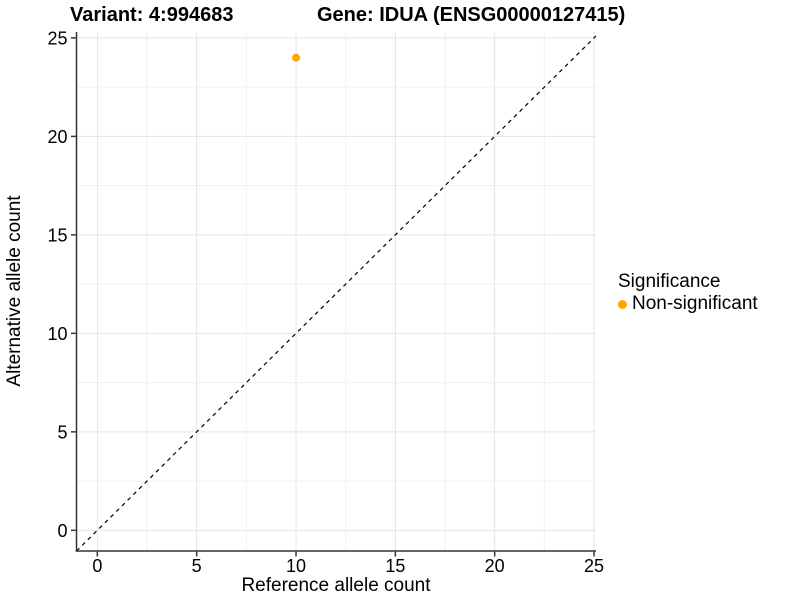 This screenshot has height=600, width=800. Describe the element at coordinates (197, 566) in the screenshot. I see `x-tick-label: 5` at that location.